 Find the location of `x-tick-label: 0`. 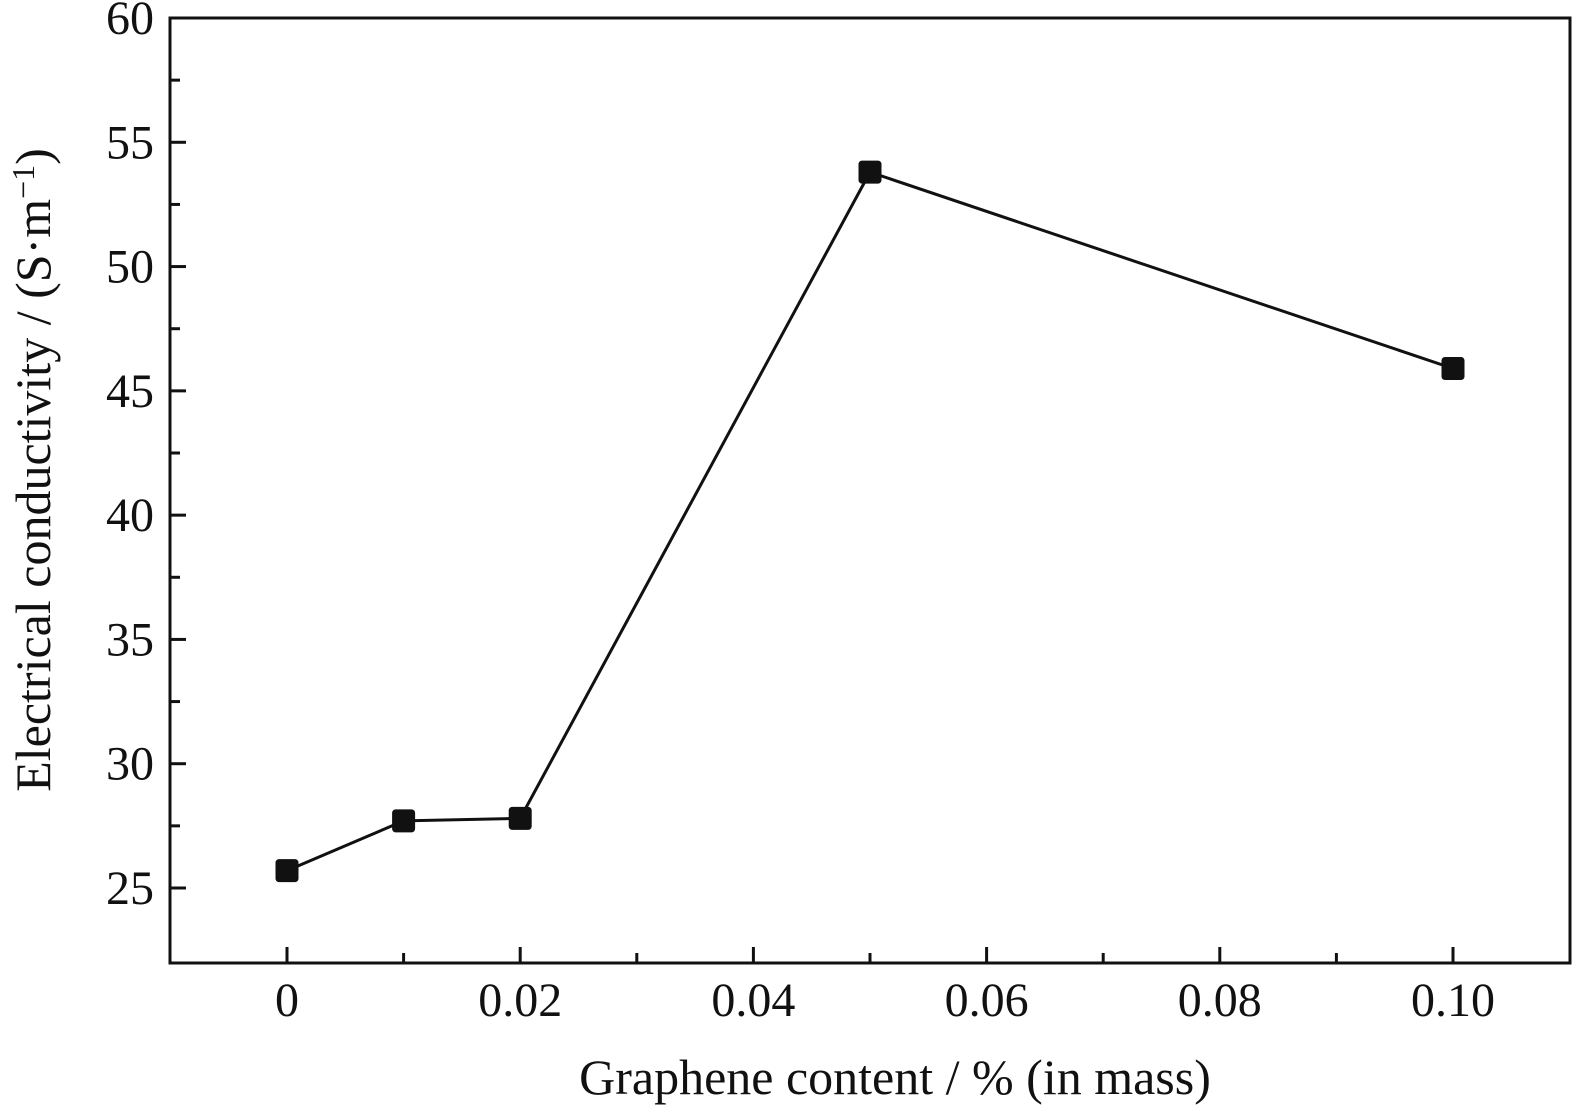

x-tick-label: 0 is located at coordinates (287, 1000).